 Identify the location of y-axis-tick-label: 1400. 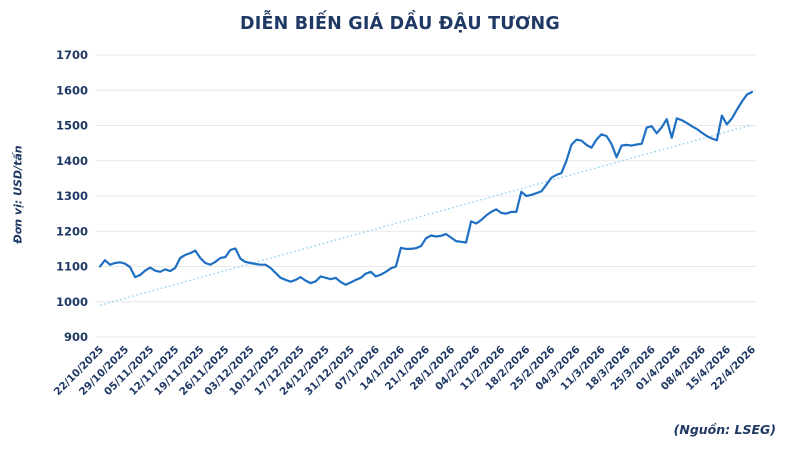
(72, 161).